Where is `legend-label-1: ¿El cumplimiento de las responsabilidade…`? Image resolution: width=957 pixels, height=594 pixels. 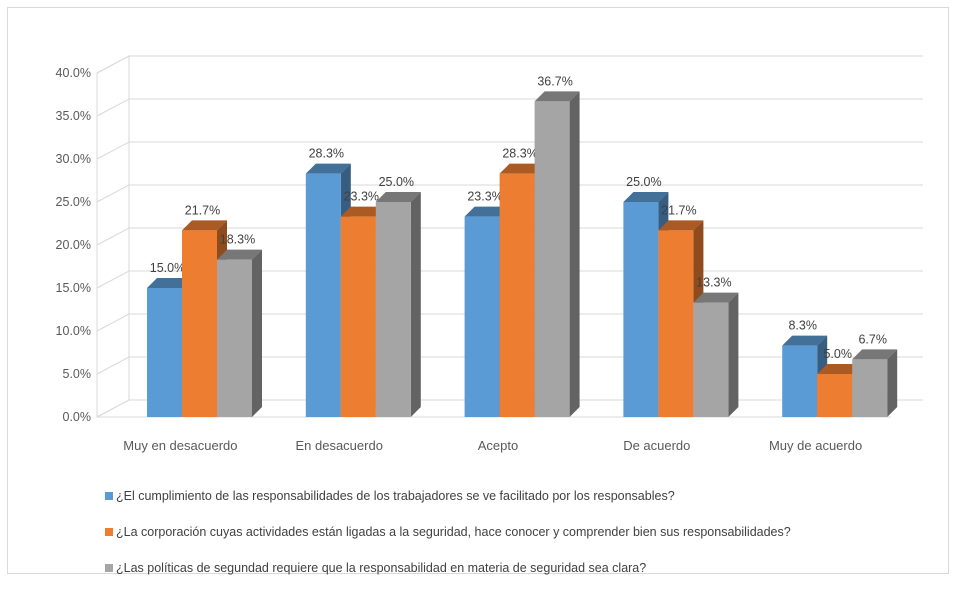
legend-label-1: ¿El cumplimiento de las responsabilidade… is located at coordinates (395, 496).